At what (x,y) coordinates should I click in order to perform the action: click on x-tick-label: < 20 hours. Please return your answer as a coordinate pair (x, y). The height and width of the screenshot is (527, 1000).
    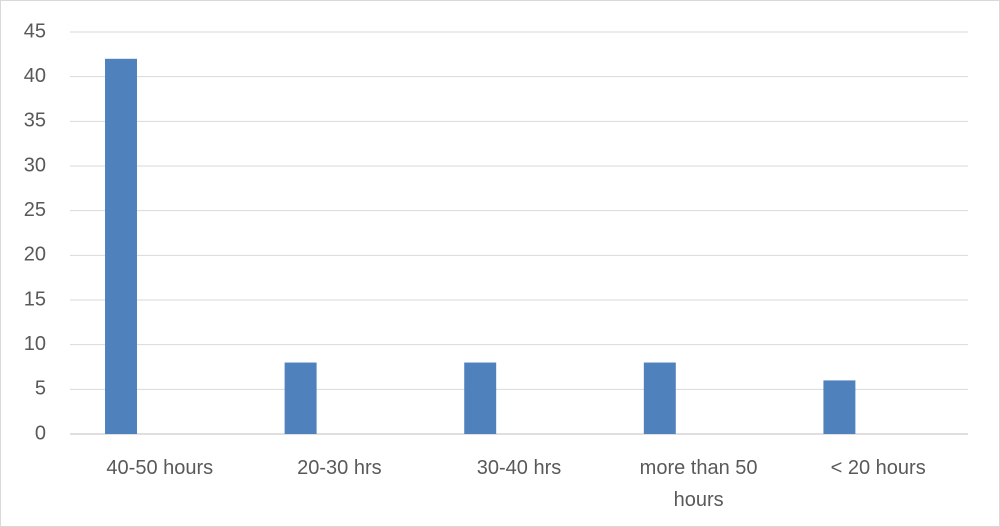
    Looking at the image, I should click on (878, 468).